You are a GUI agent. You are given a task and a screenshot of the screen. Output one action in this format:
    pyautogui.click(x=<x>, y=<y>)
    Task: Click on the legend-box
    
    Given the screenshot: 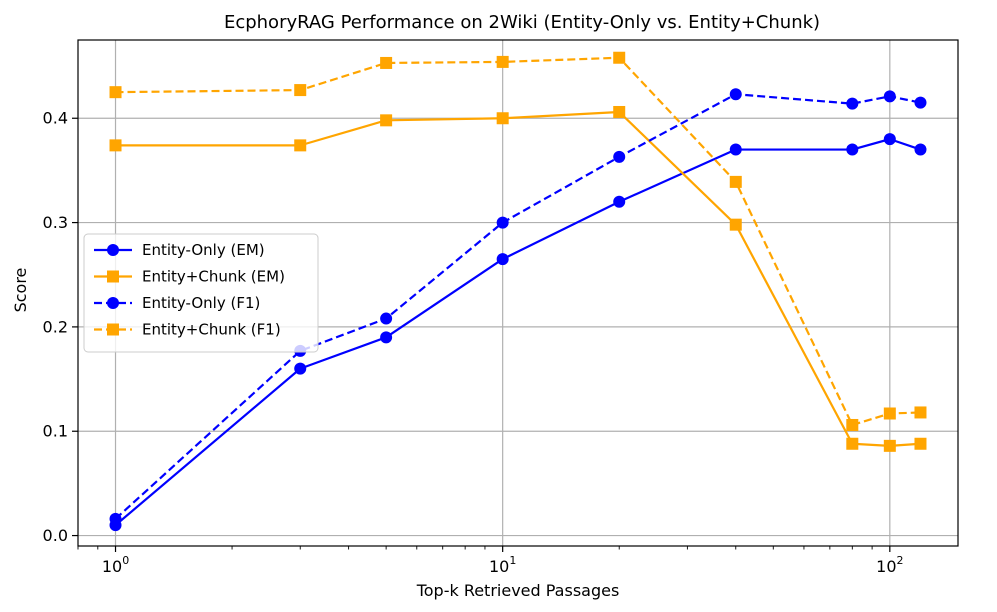 What is the action you would take?
    pyautogui.click(x=201, y=293)
    